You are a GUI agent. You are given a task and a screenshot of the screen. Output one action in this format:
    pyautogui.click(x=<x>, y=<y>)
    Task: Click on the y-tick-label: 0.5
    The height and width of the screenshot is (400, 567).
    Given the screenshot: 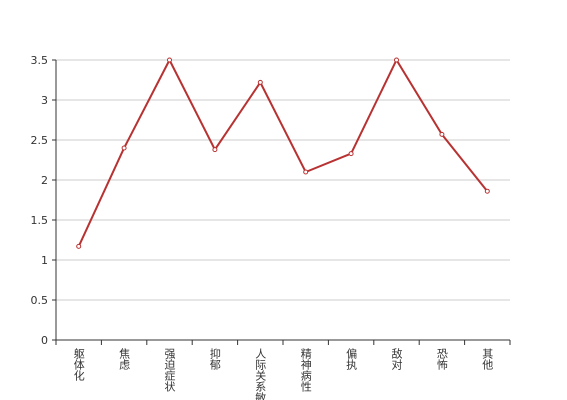 What is the action you would take?
    pyautogui.click(x=40, y=300)
    